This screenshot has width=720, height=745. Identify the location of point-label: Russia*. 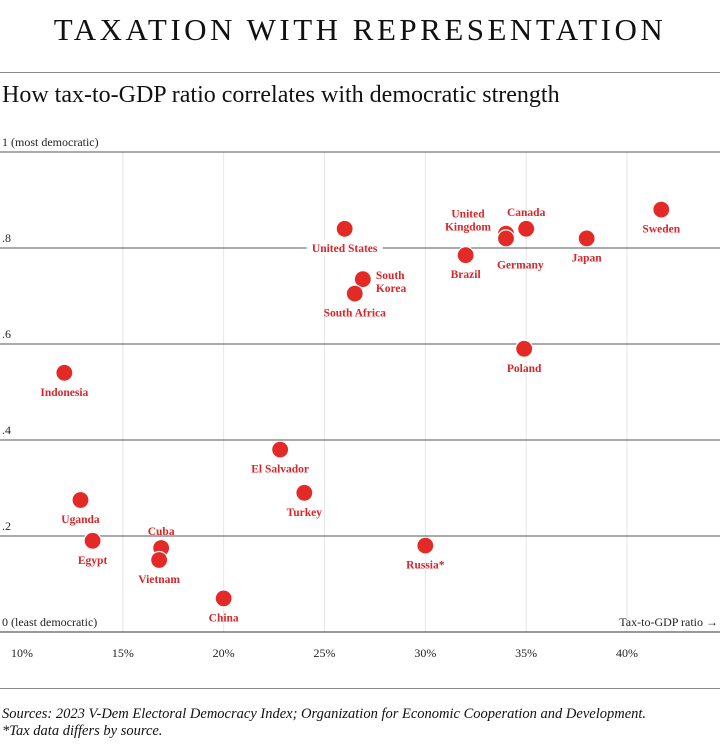
(425, 566).